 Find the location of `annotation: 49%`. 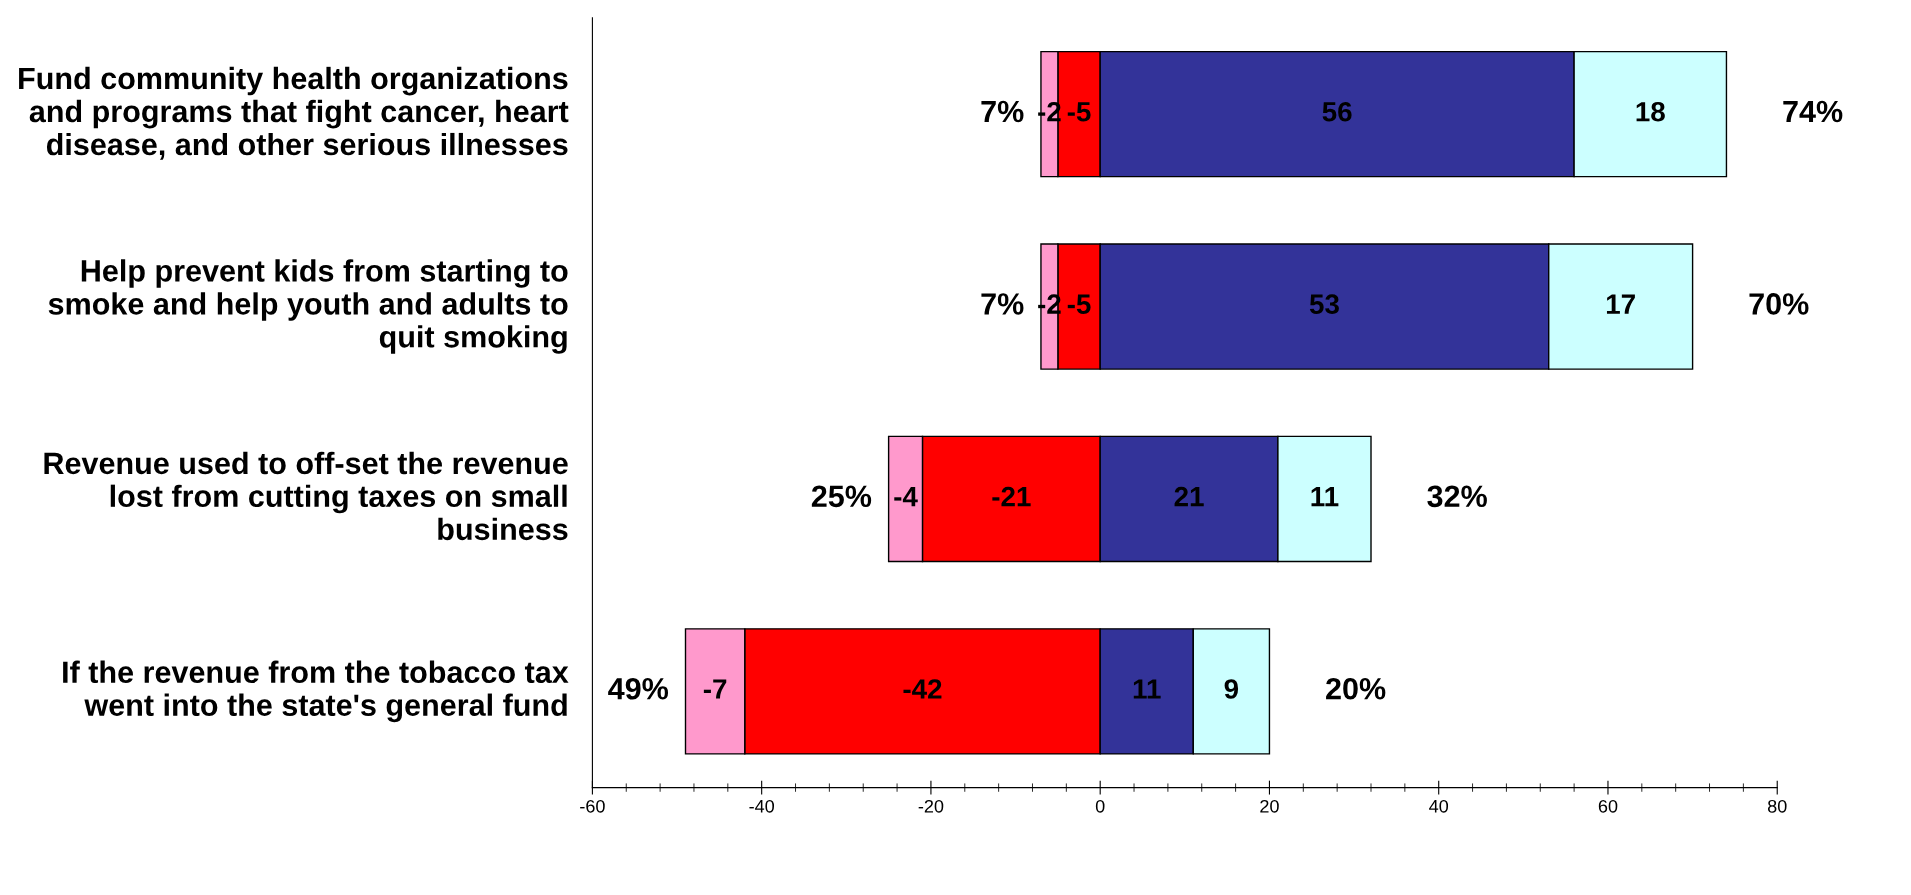

annotation: 49% is located at coordinates (638, 688).